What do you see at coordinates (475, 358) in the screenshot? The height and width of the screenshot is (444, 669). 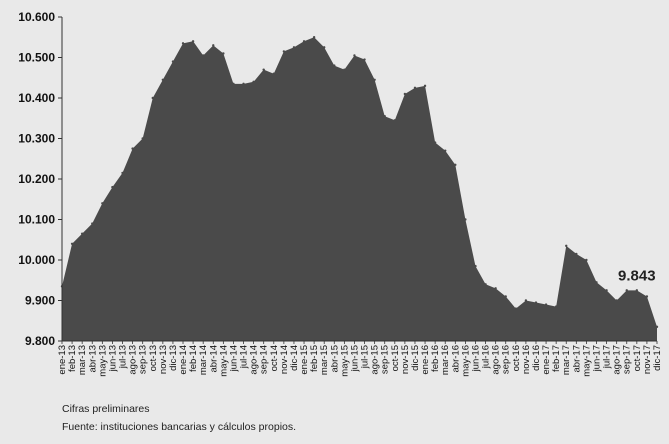 I see `x-tick-label-jun-16: jun-16` at bounding box center [475, 358].